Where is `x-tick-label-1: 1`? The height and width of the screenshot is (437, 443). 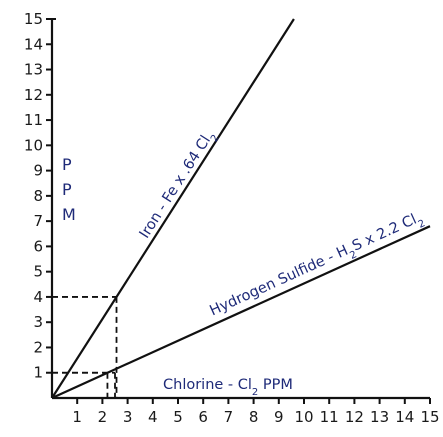 x-tick-label-1: 1 is located at coordinates (77, 417).